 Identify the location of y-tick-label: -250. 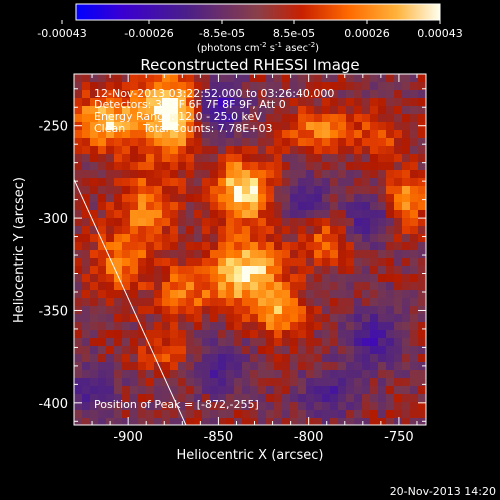
(53, 127).